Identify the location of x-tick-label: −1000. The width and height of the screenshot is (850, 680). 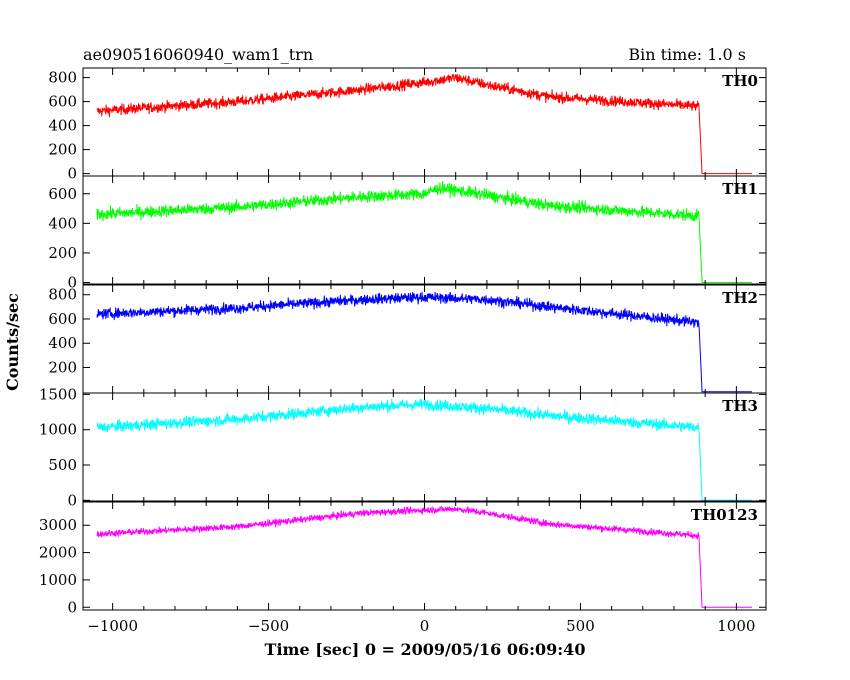
(112, 626).